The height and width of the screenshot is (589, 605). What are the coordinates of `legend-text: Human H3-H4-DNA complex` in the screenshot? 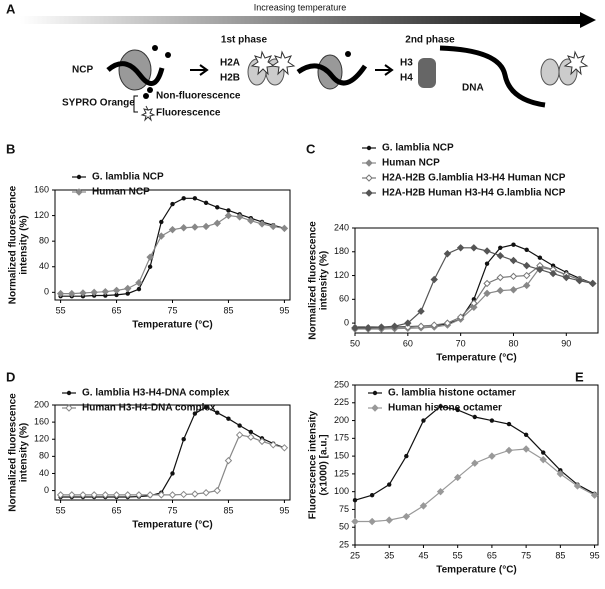 It's located at (149, 408).